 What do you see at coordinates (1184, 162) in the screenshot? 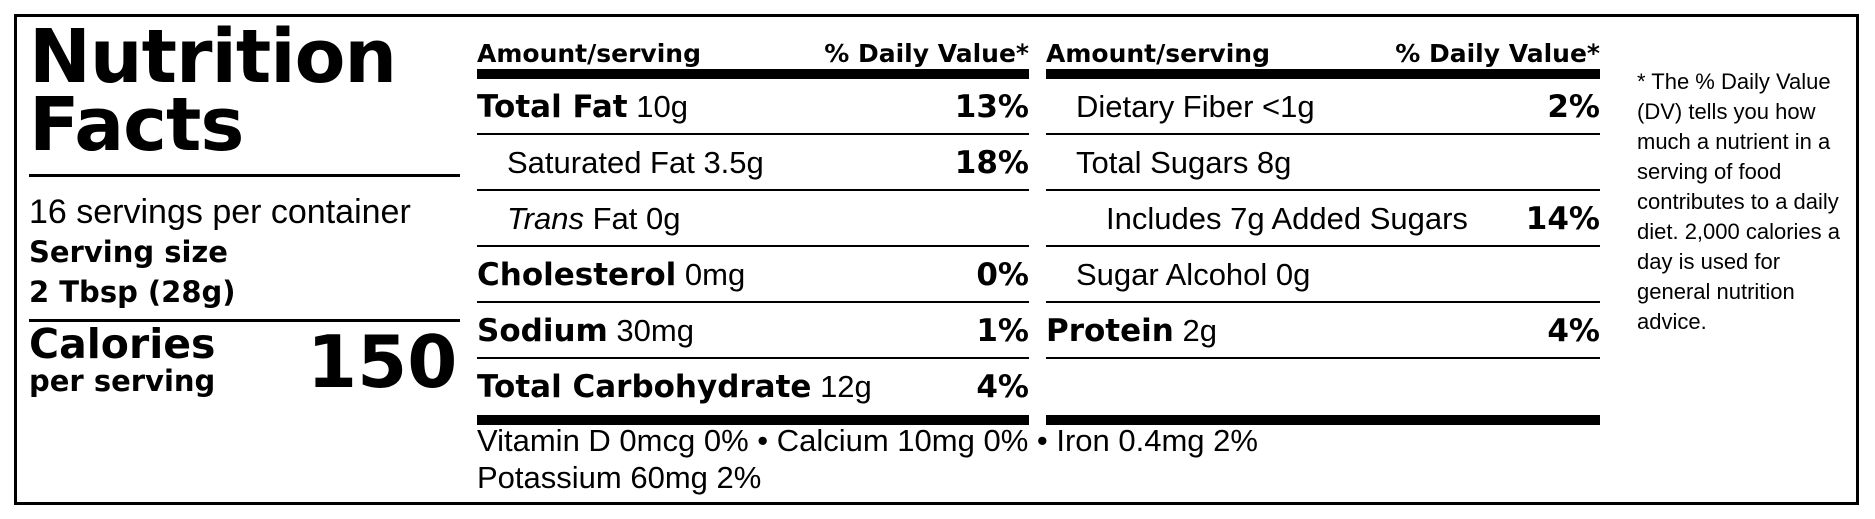
I see `nutrient-text: Total Sugars 8g` at bounding box center [1184, 162].